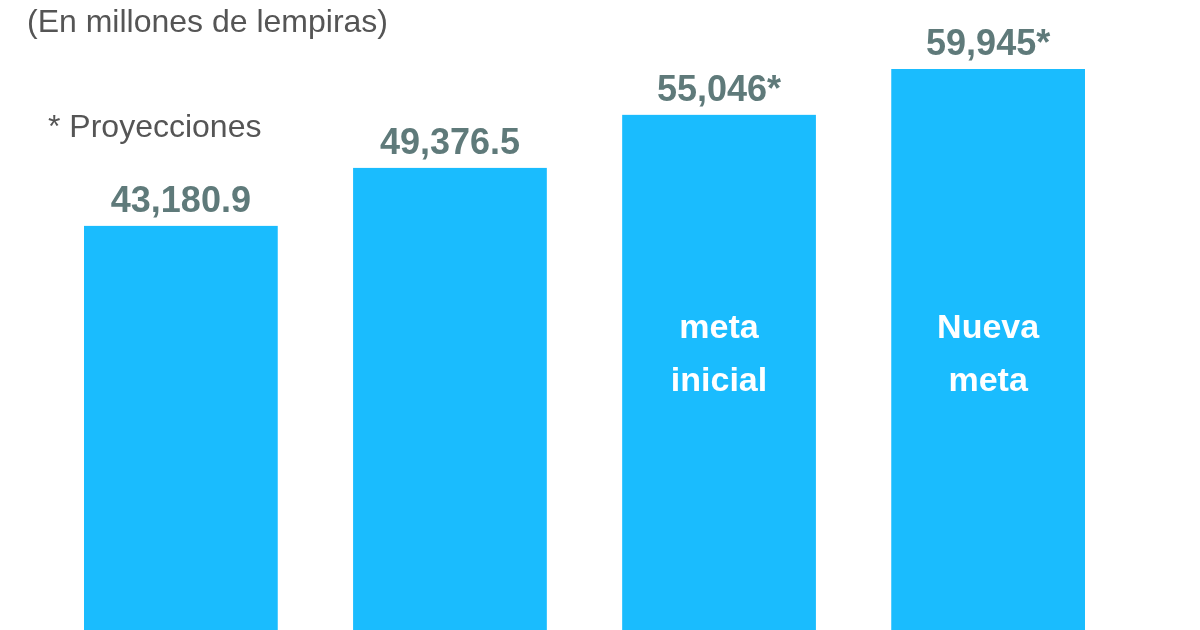 The width and height of the screenshot is (1200, 630). I want to click on data-label: 43,180.9, so click(180, 199).